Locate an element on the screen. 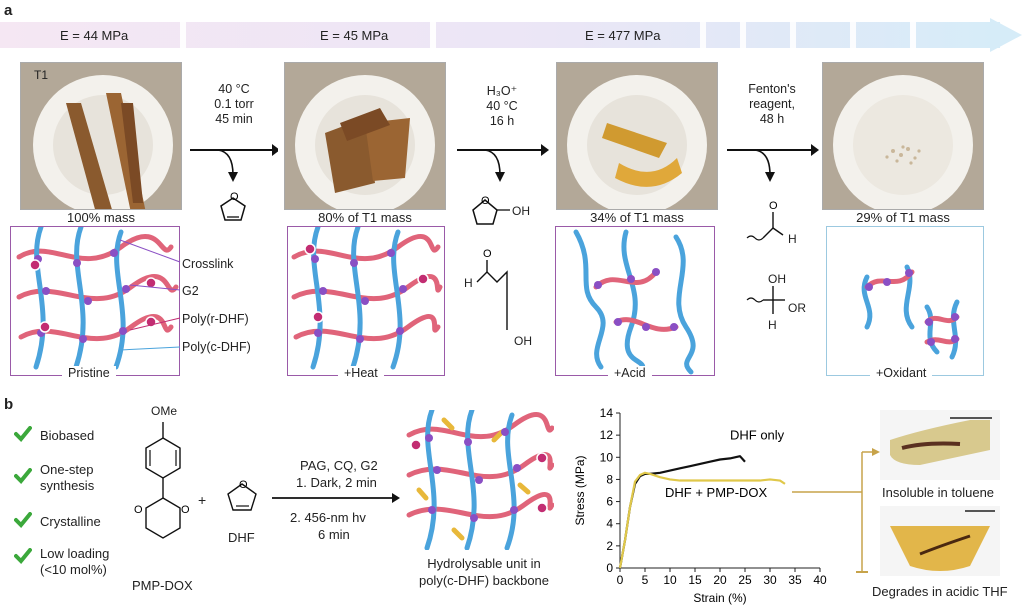 This screenshot has width=1024, height=606. modulus-label-3: E = 477 MPa is located at coordinates (623, 35).